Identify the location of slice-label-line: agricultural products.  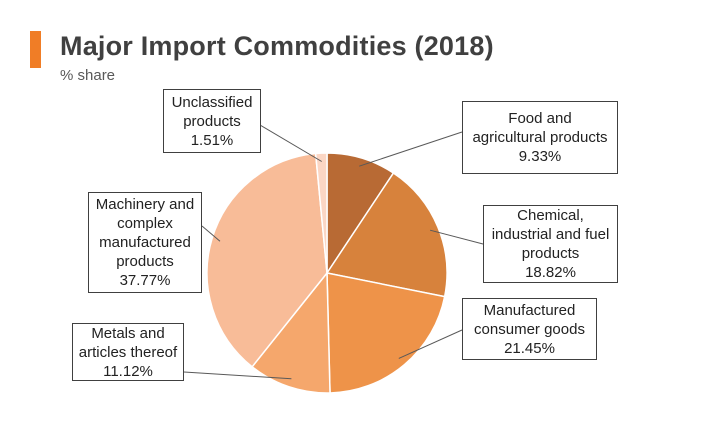
(540, 137).